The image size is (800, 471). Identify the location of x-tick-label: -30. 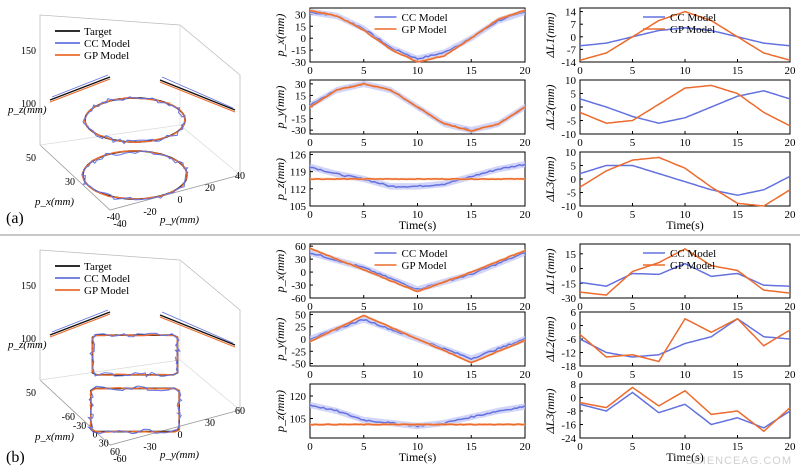
(79, 426).